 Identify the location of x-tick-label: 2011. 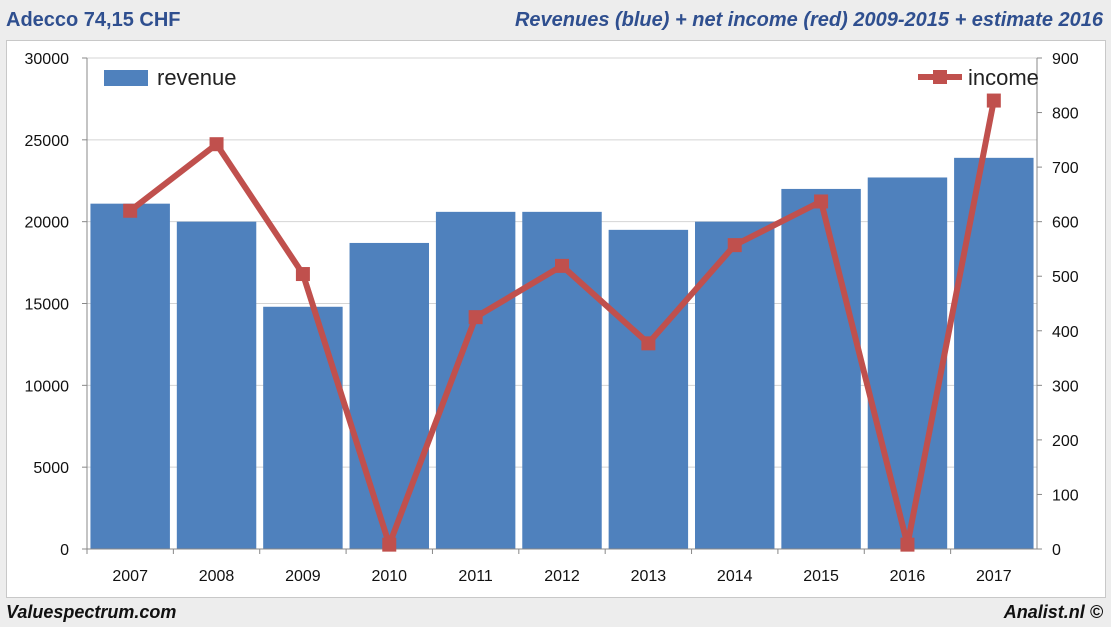
(475, 576).